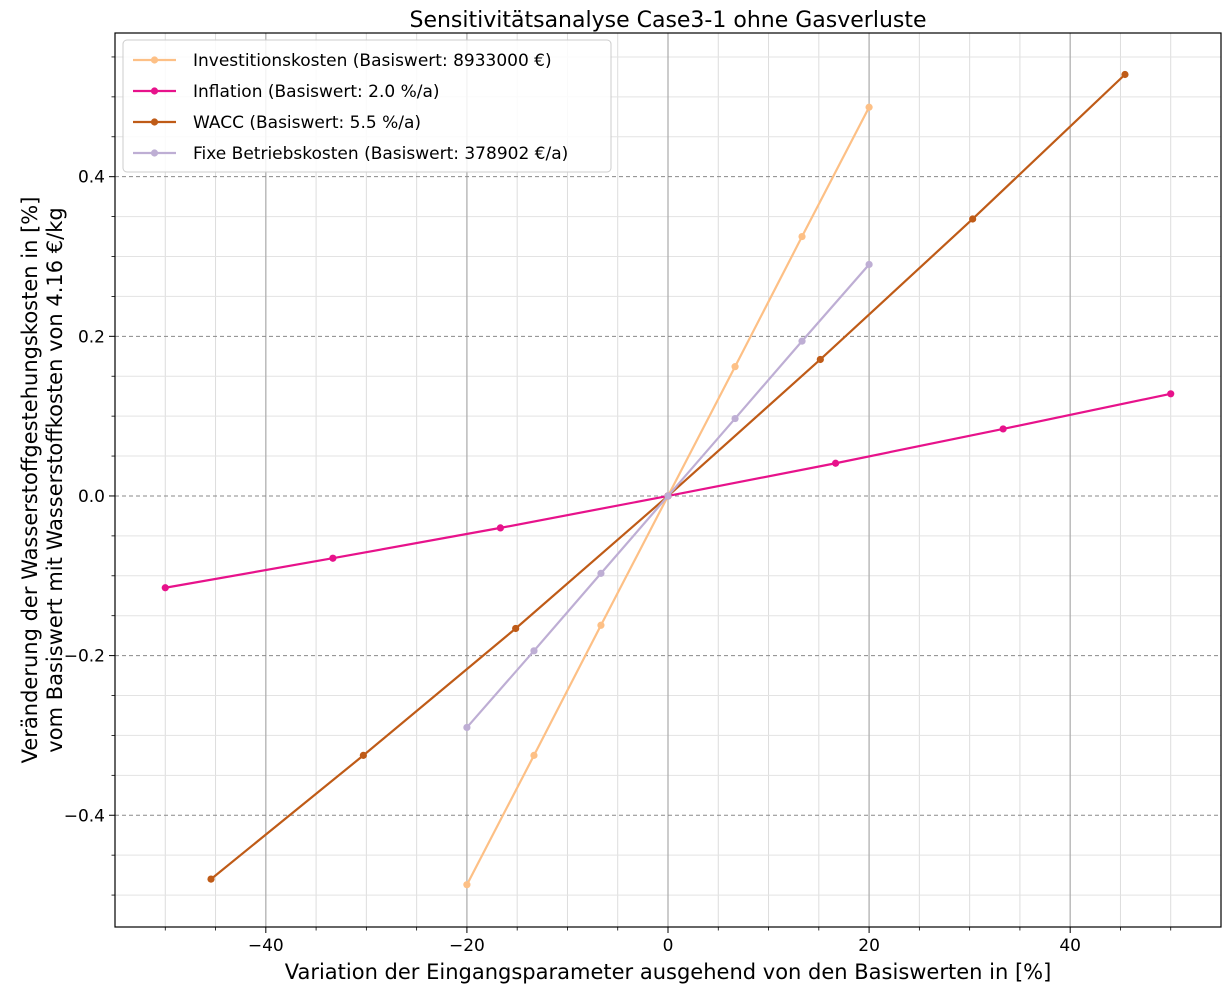 The width and height of the screenshot is (1223, 984). I want to click on y-tick-label: −0.2, so click(84, 657).